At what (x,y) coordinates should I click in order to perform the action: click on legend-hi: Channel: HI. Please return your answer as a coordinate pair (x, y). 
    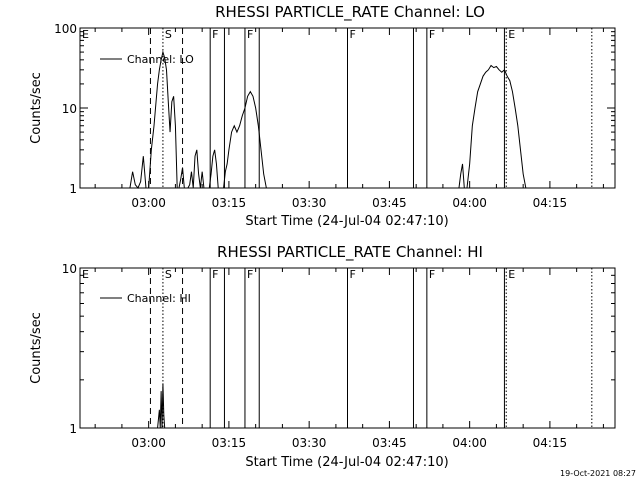
    Looking at the image, I should click on (145, 298).